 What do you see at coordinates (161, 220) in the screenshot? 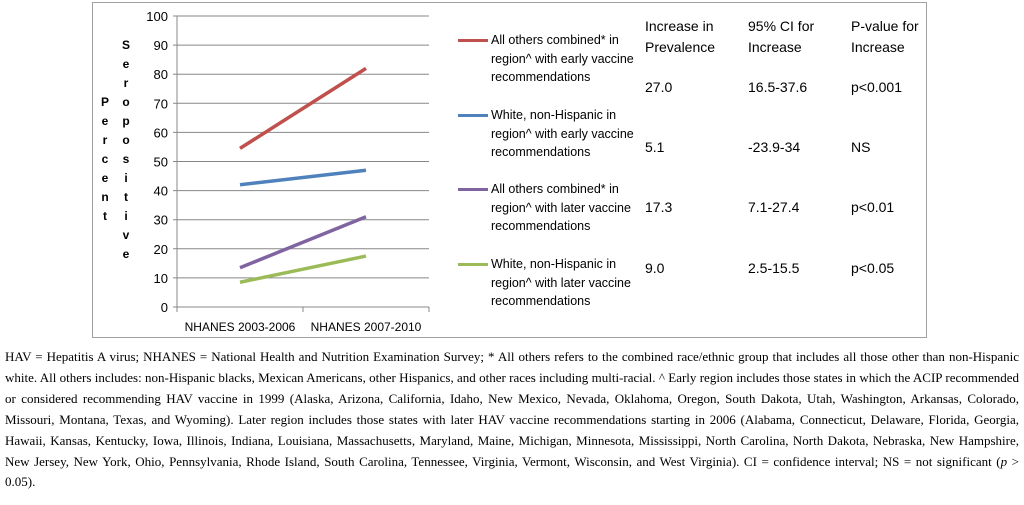
I see `y-tick-label: 30` at bounding box center [161, 220].